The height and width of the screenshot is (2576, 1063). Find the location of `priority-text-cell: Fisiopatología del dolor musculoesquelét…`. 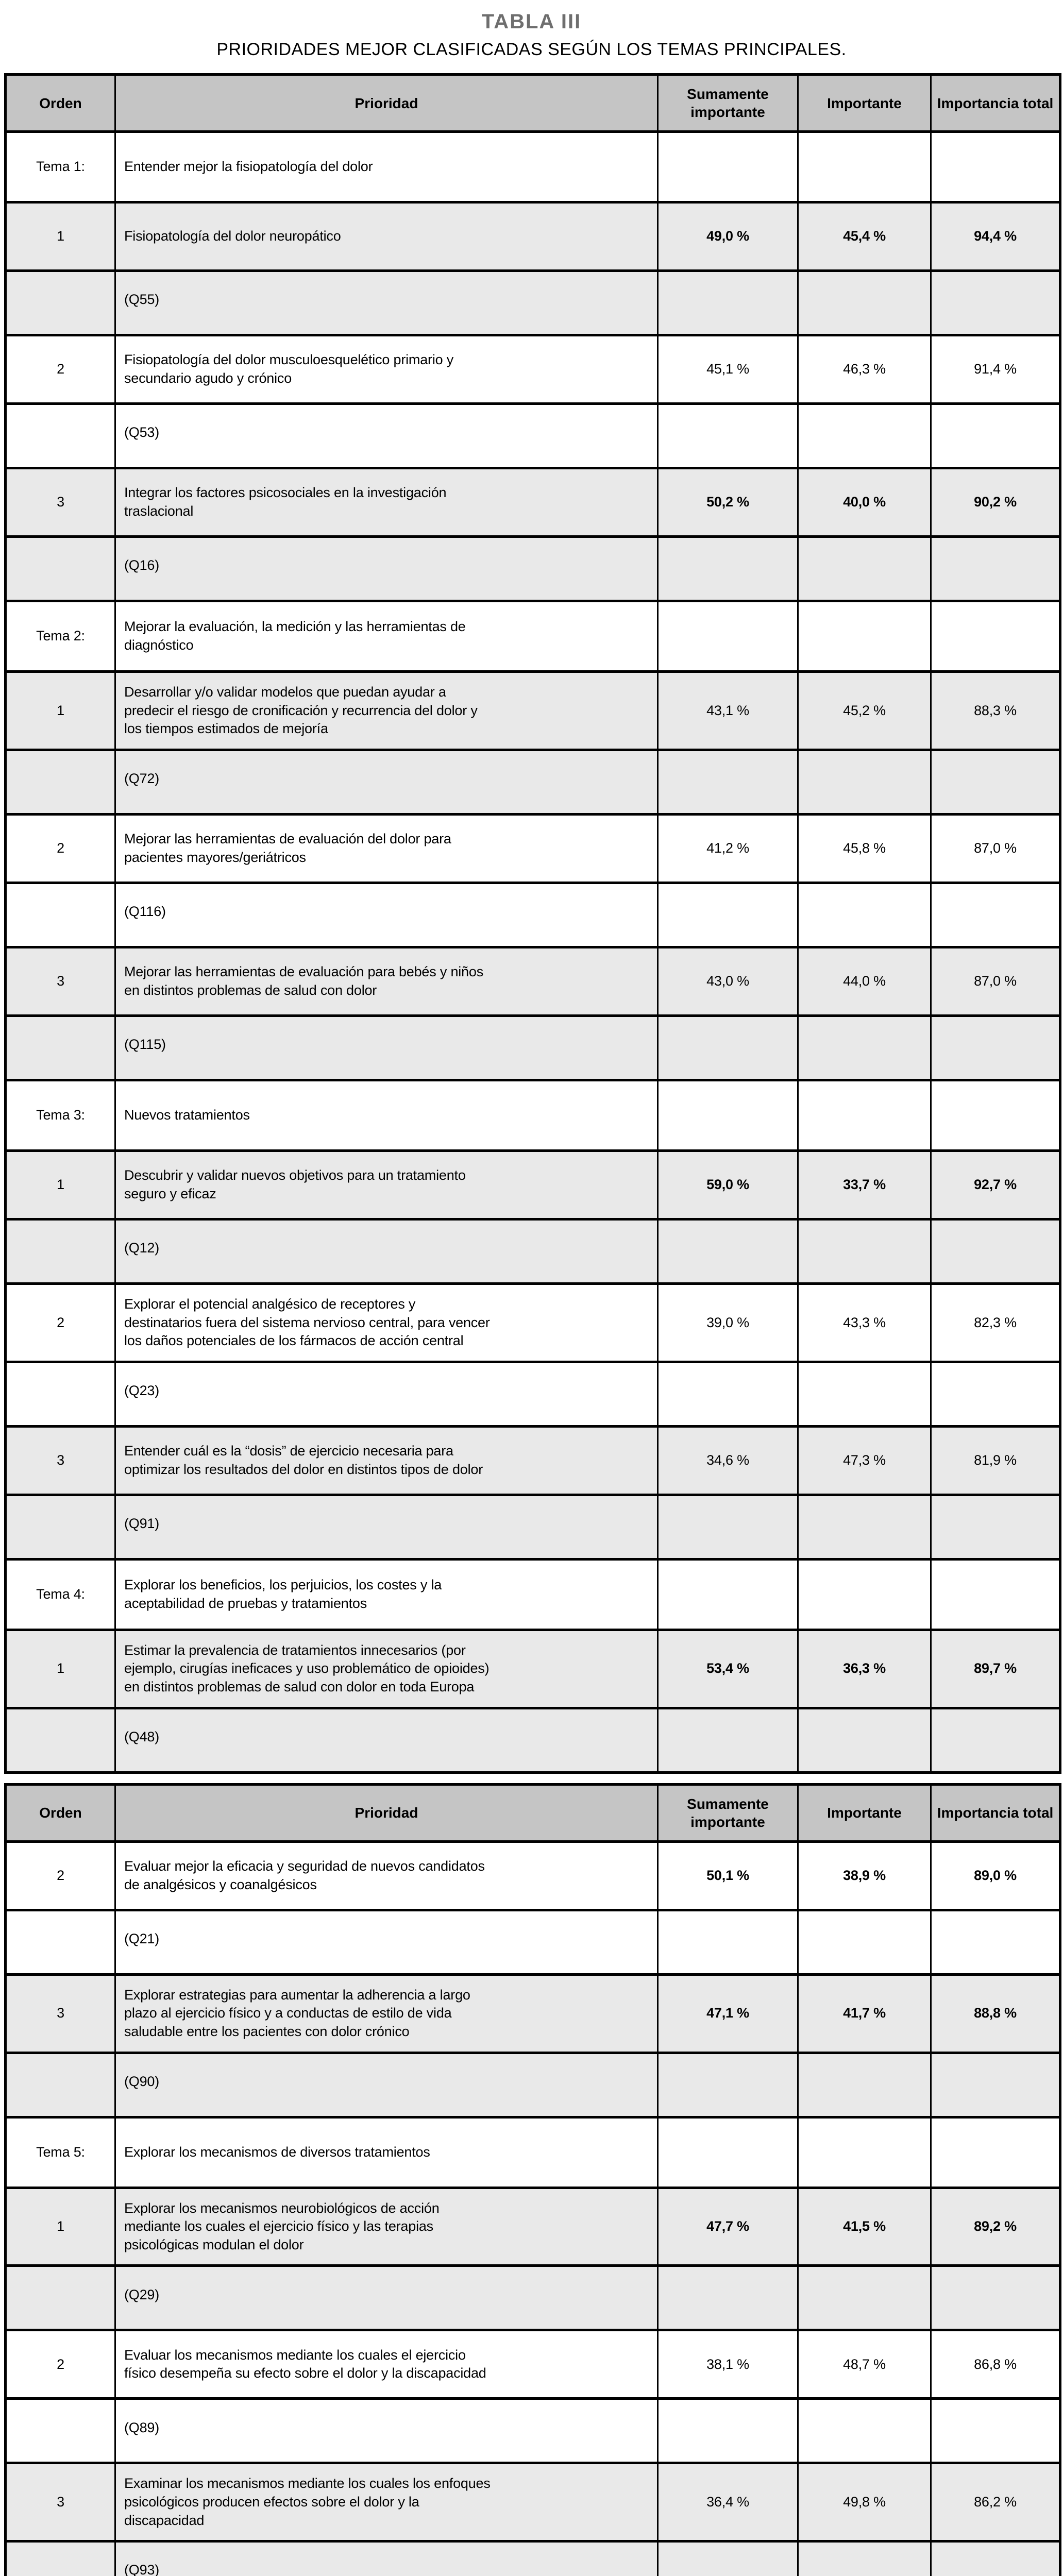

priority-text-cell: Fisiopatología del dolor musculoesquelét… is located at coordinates (386, 369).